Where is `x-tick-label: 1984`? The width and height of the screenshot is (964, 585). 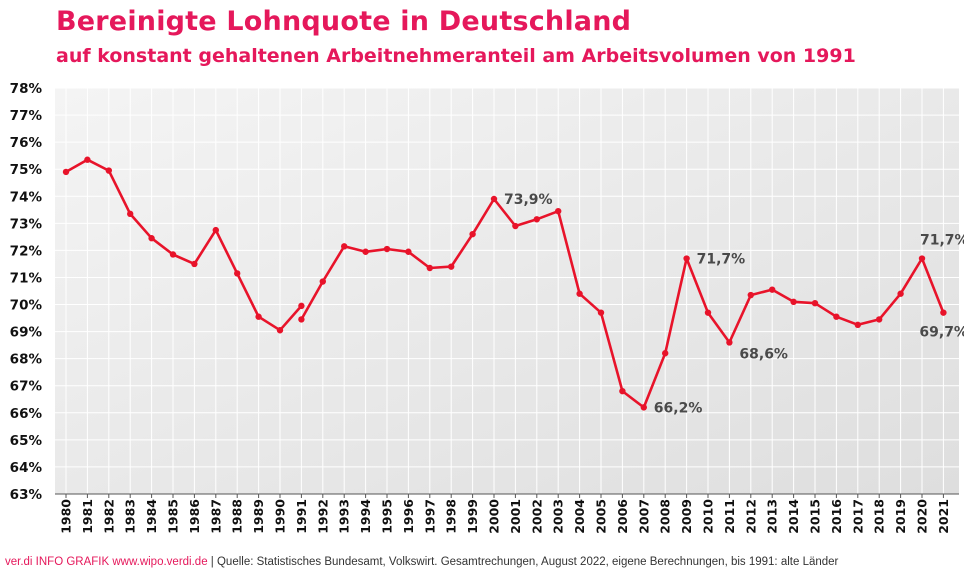
x-tick-label: 1984 is located at coordinates (151, 516).